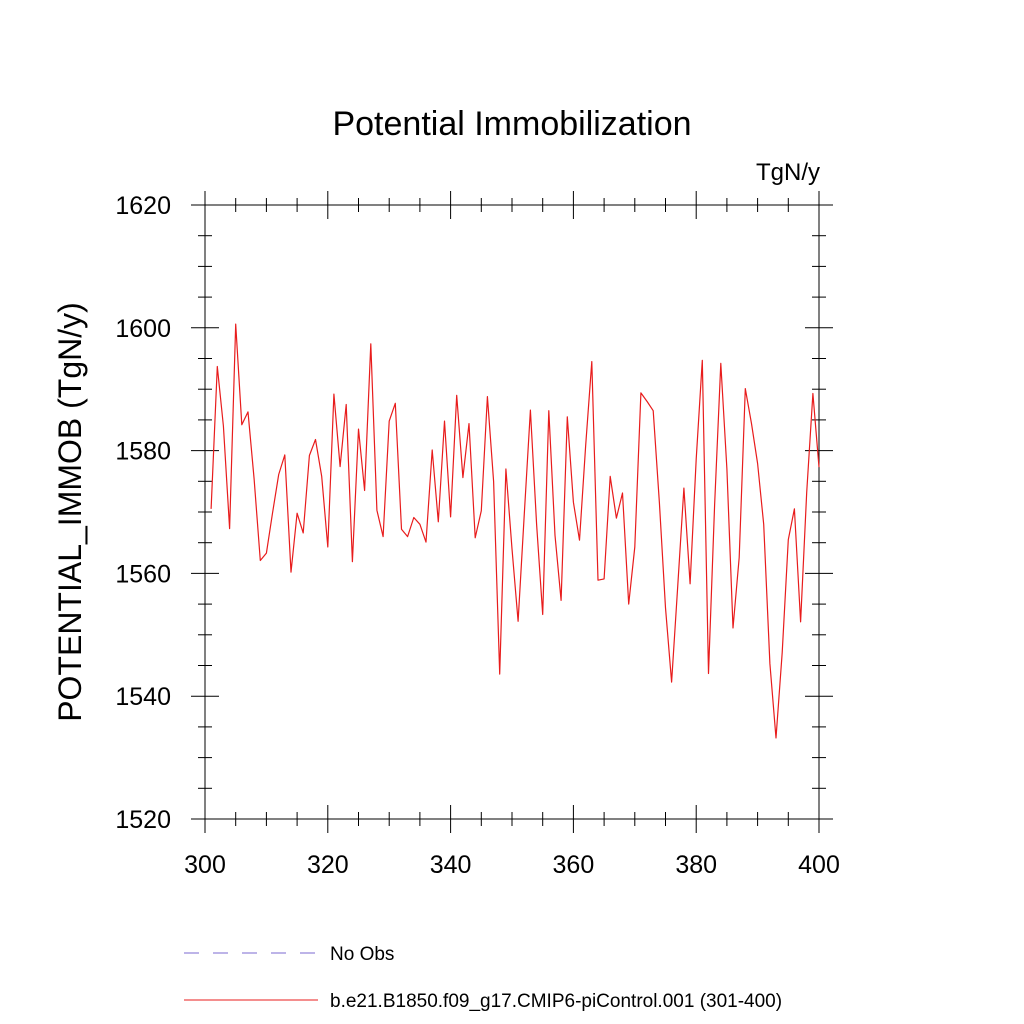 This screenshot has width=1024, height=1024. Describe the element at coordinates (362, 954) in the screenshot. I see `legend-label: No Obs` at that location.